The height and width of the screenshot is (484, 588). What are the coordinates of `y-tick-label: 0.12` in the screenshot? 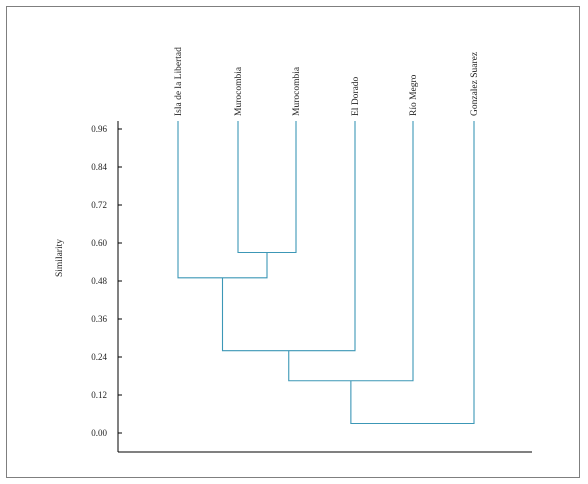 It's located at (99, 395).